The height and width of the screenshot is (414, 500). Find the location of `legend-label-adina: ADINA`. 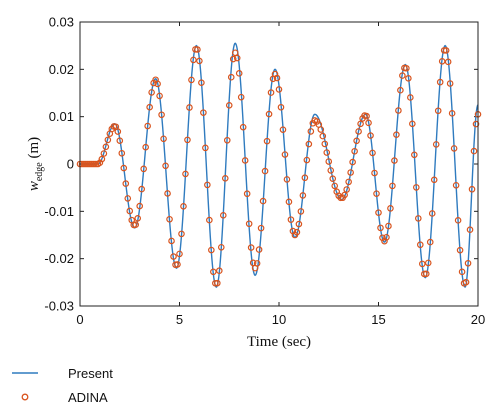

legend-label-adina: ADINA is located at coordinates (88, 397).